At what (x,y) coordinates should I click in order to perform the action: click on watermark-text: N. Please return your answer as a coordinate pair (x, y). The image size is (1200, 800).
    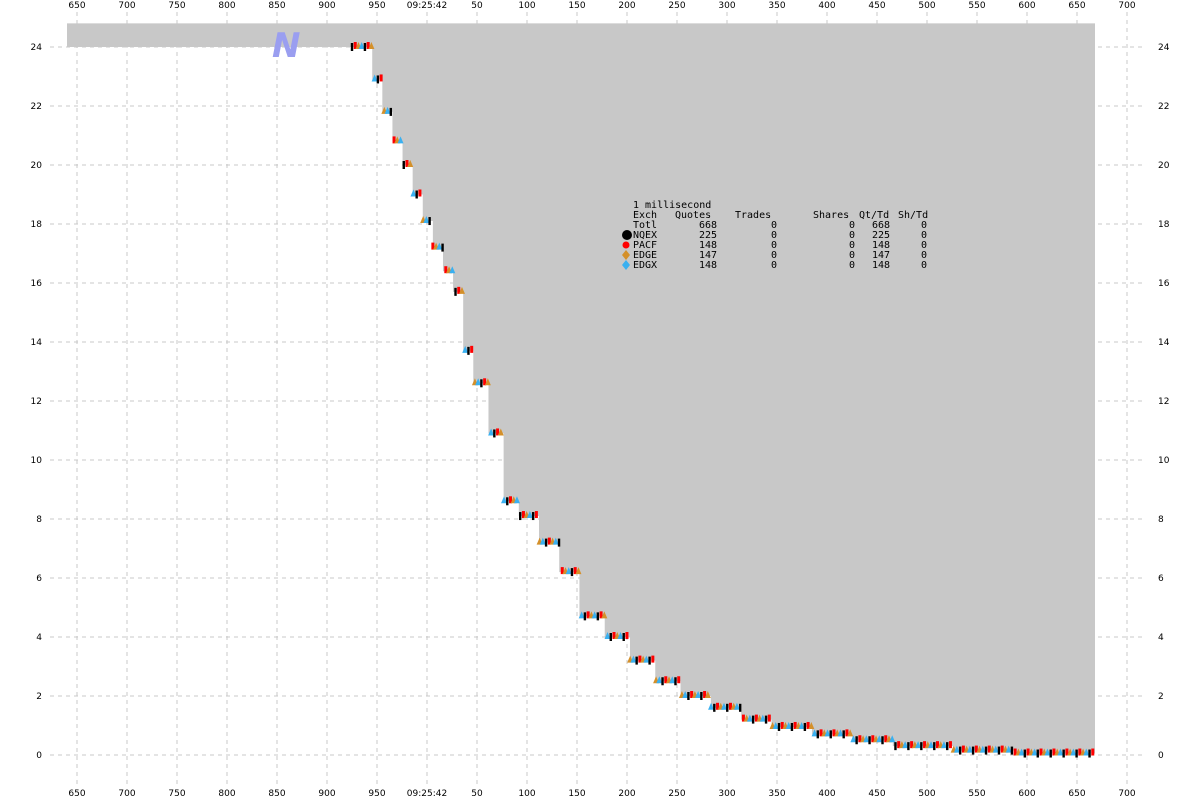
    Looking at the image, I should click on (286, 46).